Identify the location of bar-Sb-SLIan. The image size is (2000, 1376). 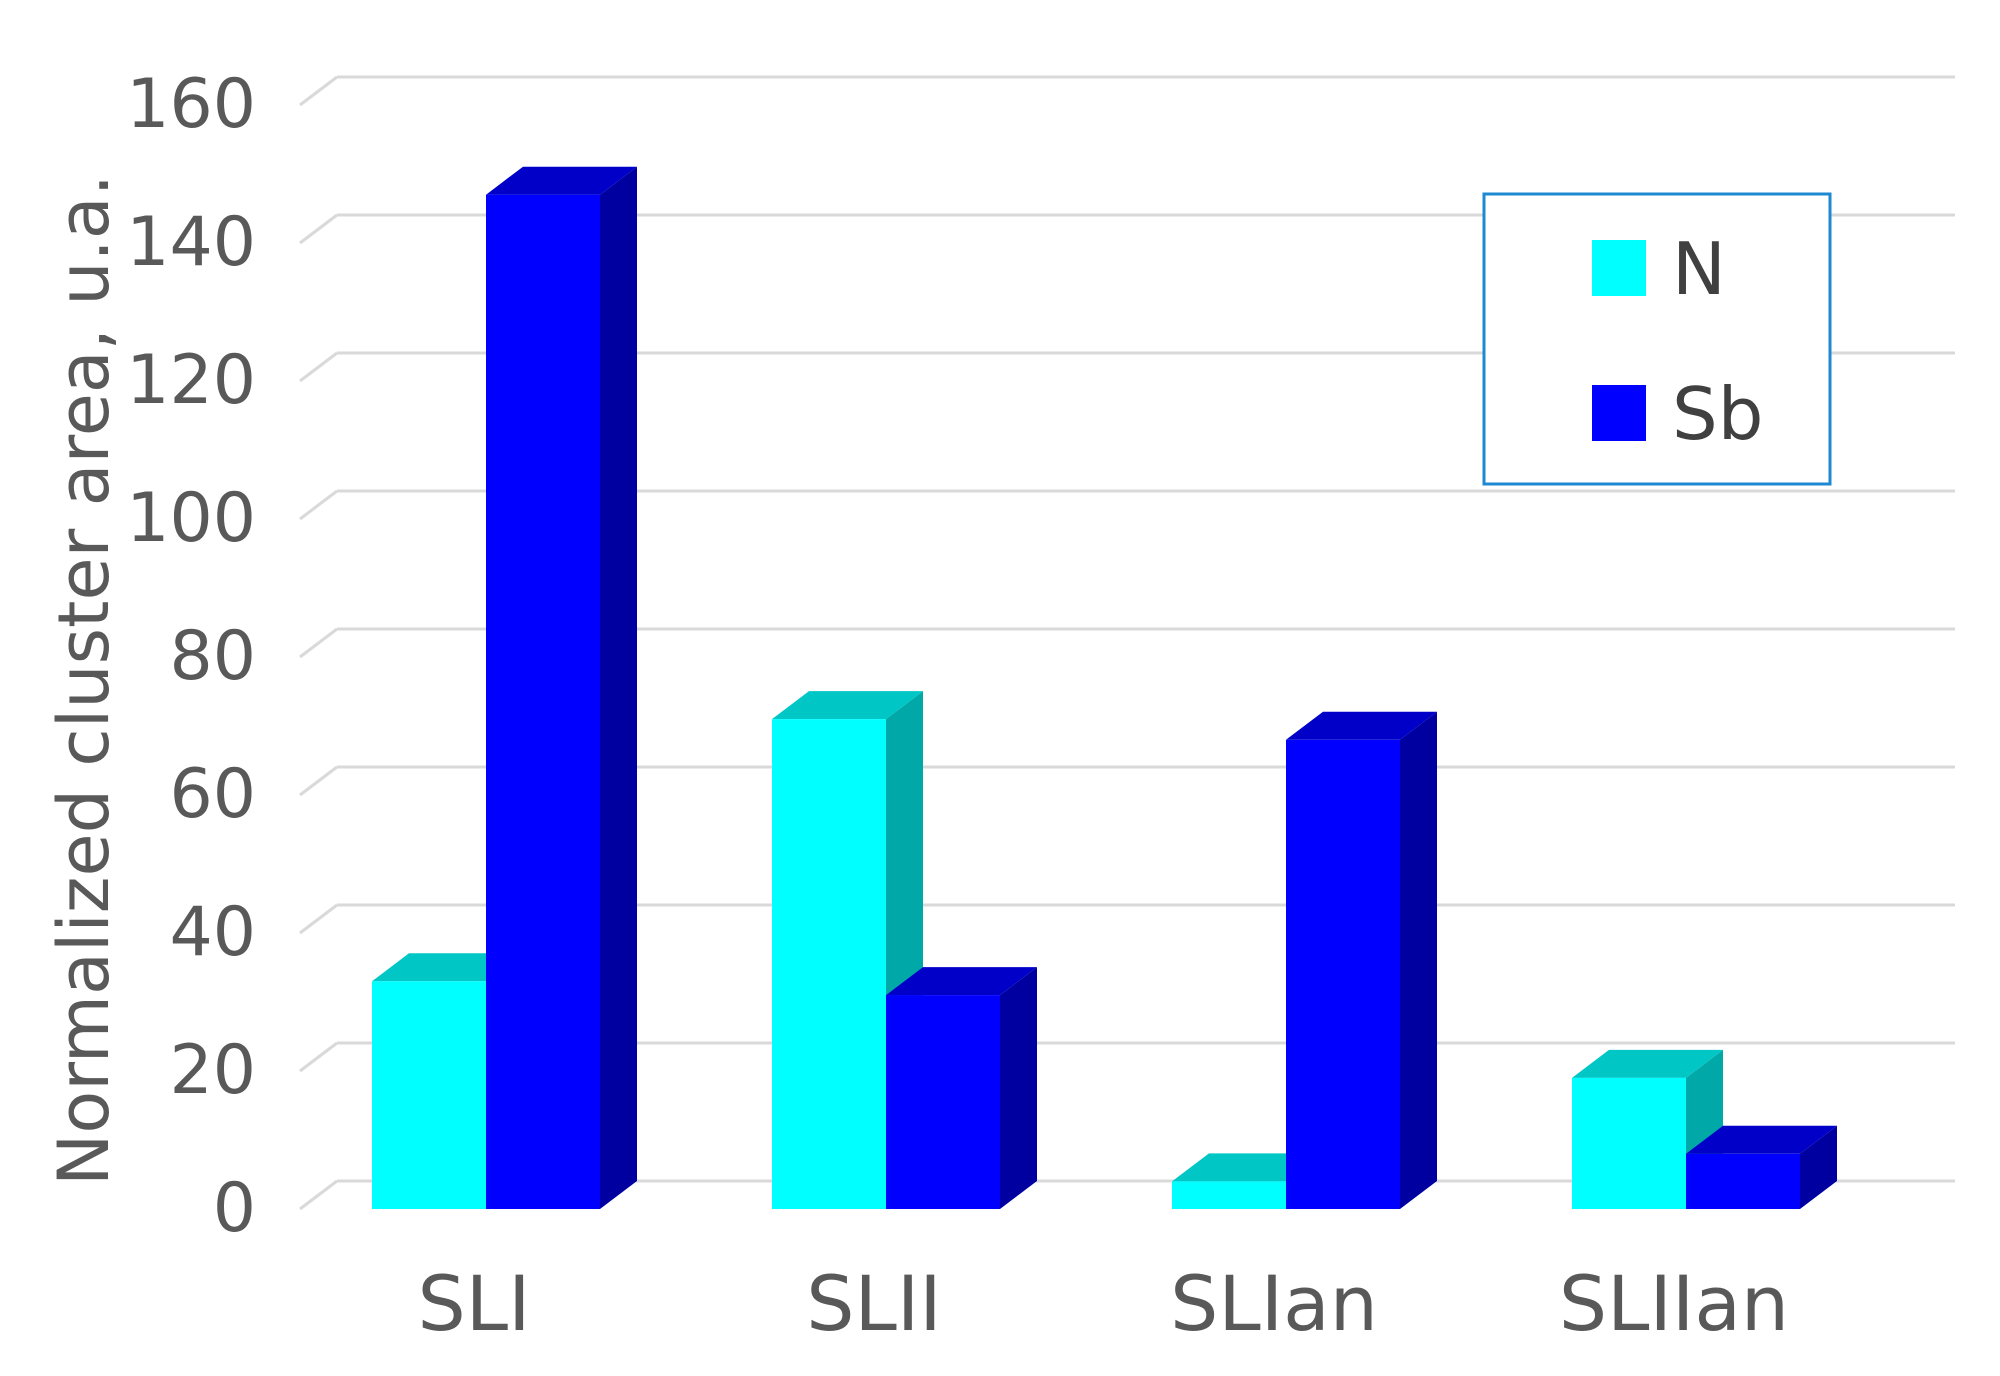
(1361, 960).